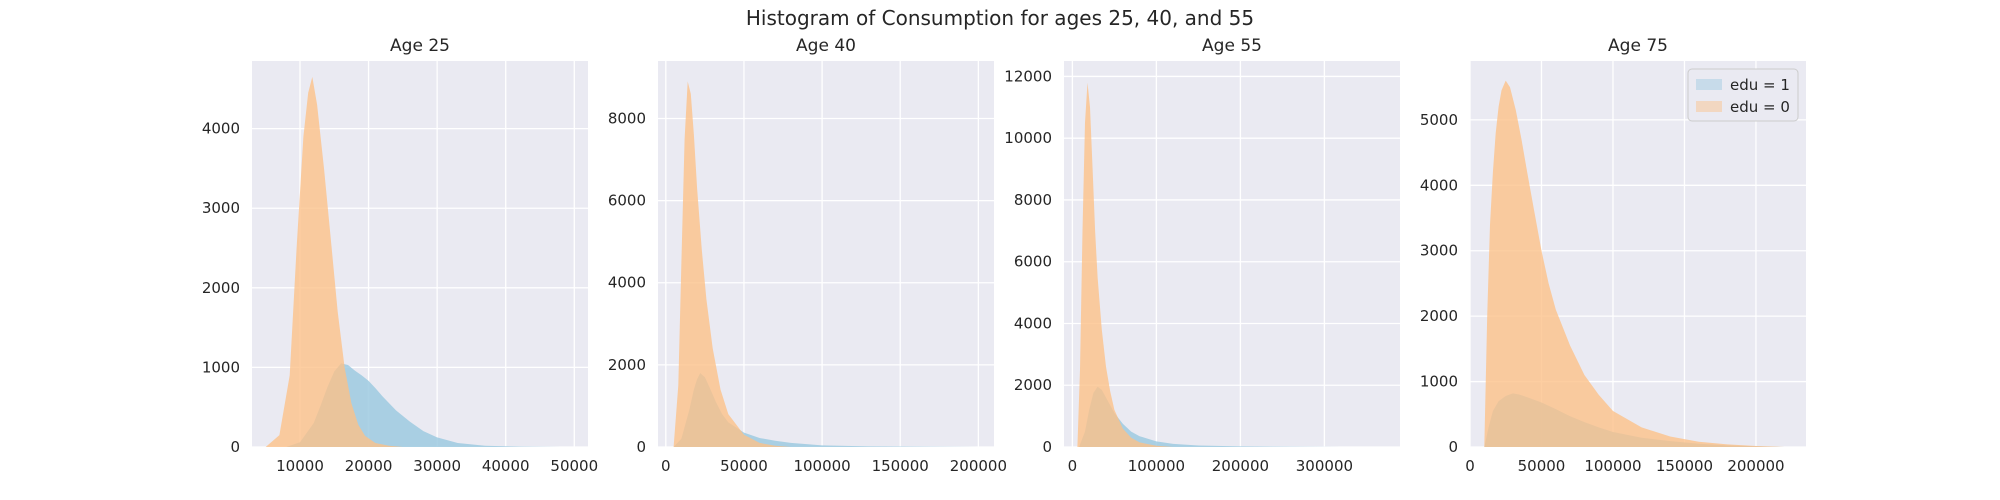 The image size is (2000, 500). What do you see at coordinates (1760, 107) in the screenshot?
I see `legend-label-edu0: edu = 0` at bounding box center [1760, 107].